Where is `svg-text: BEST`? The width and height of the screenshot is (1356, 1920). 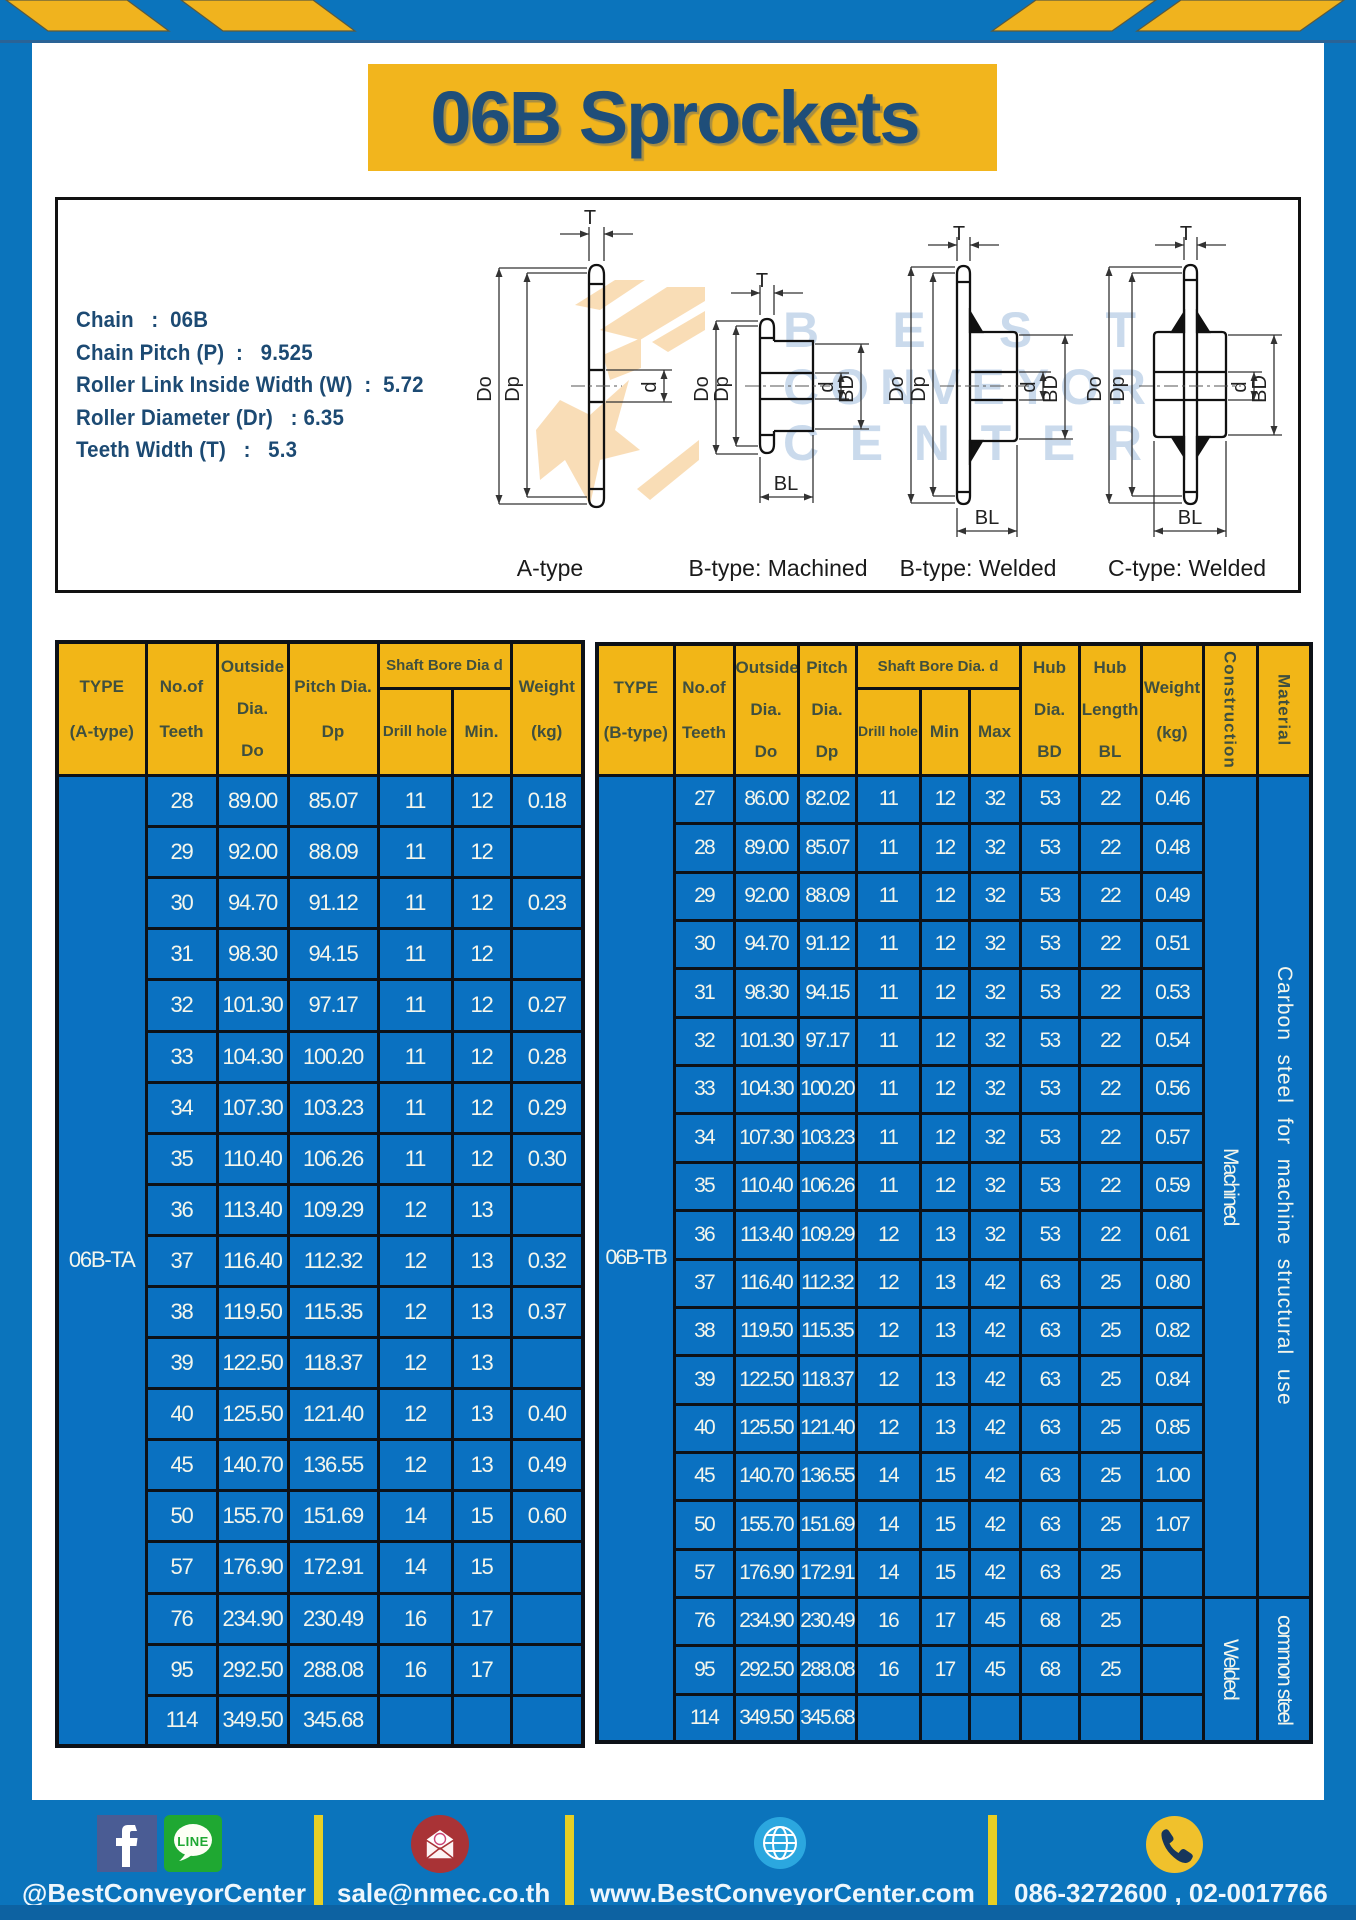
svg-text: BEST is located at coordinates (966, 330).